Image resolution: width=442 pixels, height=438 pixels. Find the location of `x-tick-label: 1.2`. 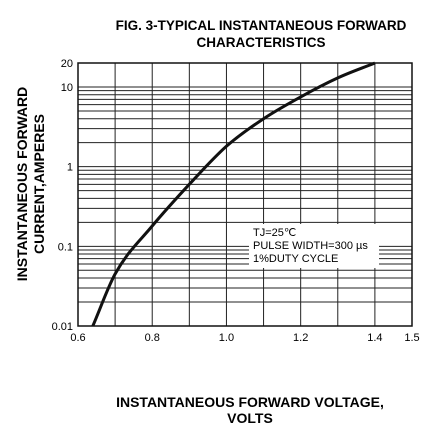

x-tick-label: 1.2 is located at coordinates (300, 338).